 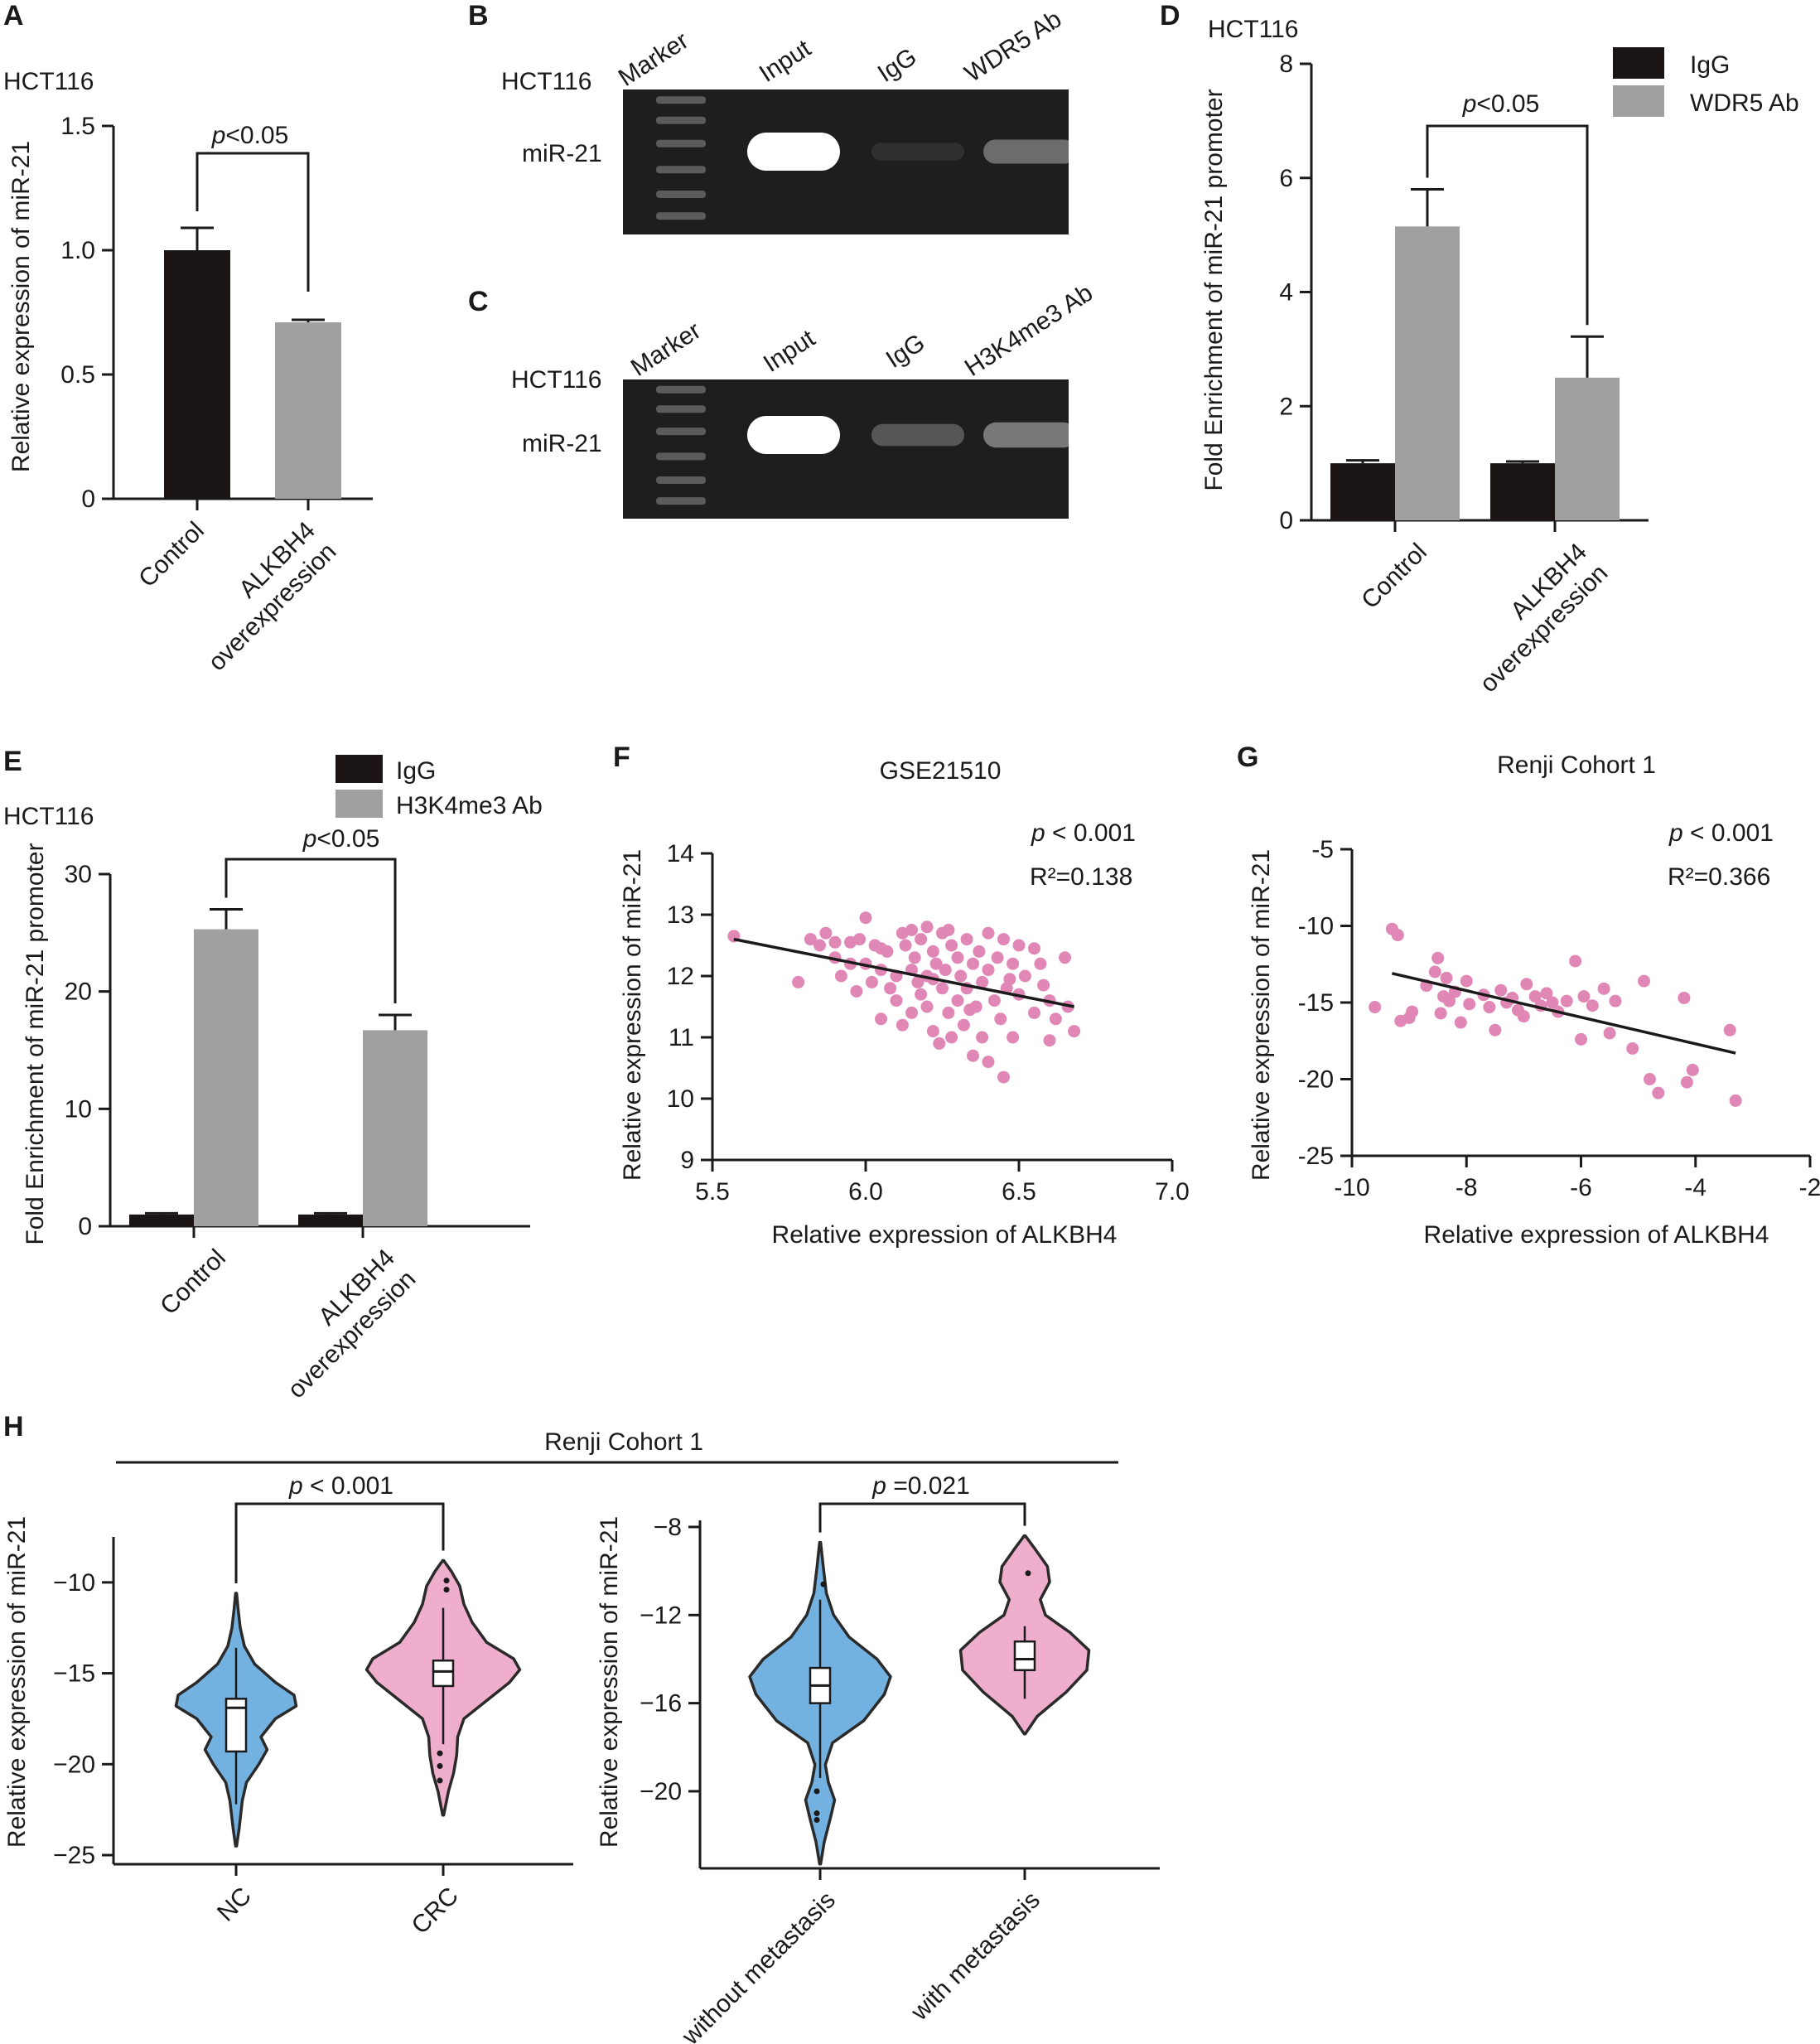 What do you see at coordinates (865, 1192) in the screenshot?
I see `panel-f-x-tick-label: 6.0` at bounding box center [865, 1192].